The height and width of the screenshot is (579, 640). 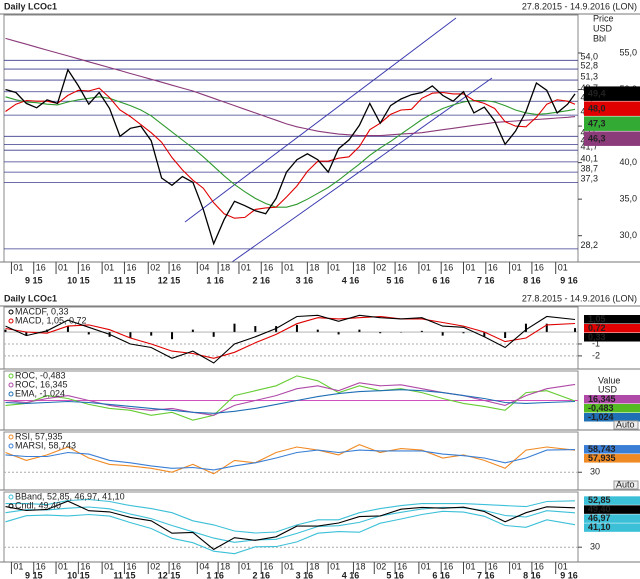 I want to click on value-tag-label: 41,10, so click(x=599, y=527).